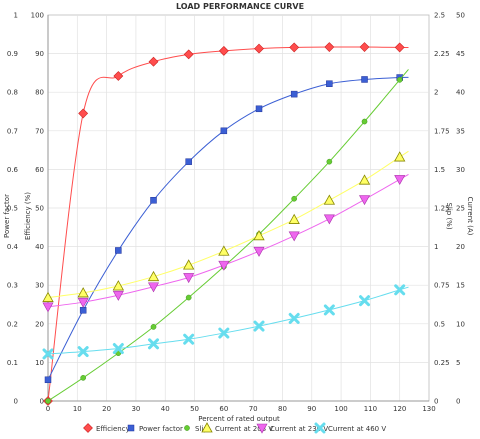 This screenshot has height=439, width=480. I want to click on power-factor-tick-label: 0.1, so click(12, 363).